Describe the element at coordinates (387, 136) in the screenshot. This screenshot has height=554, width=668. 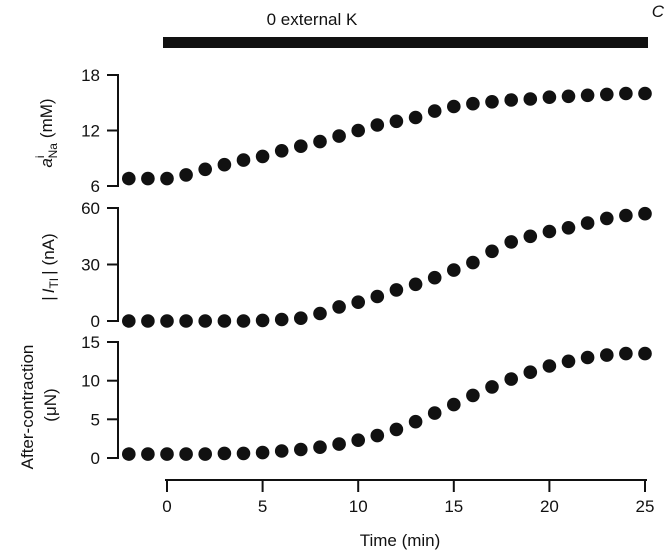
I see `data-series` at that location.